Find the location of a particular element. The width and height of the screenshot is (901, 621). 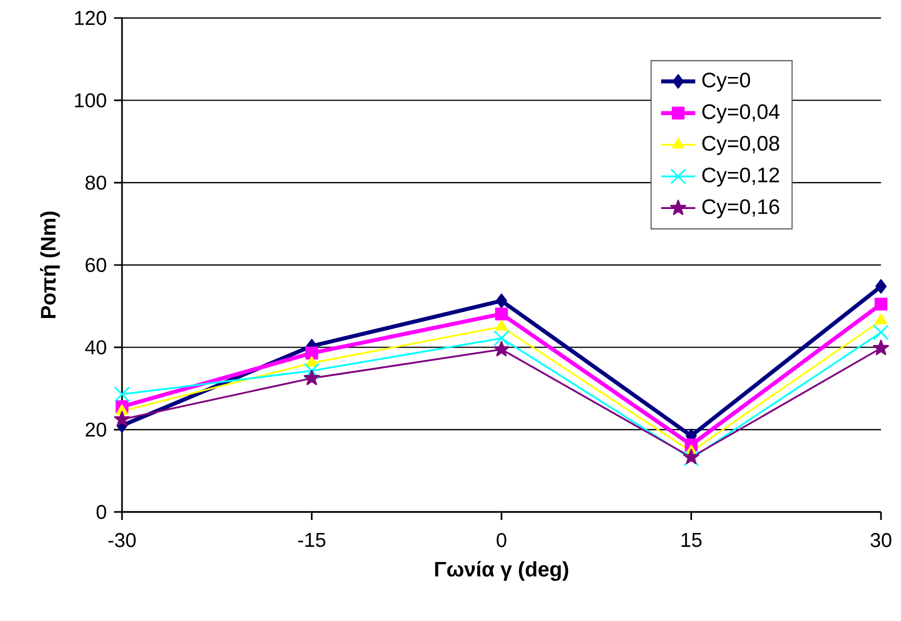

x-tick-label: 30 is located at coordinates (881, 540).